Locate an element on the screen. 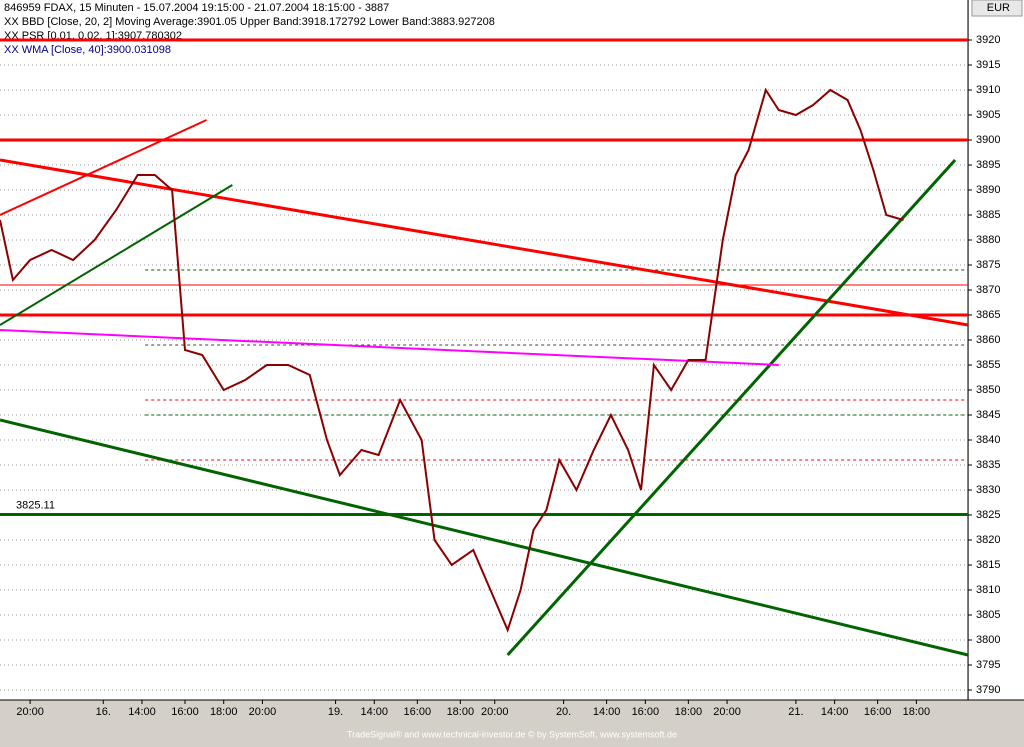 The height and width of the screenshot is (747, 1024). y-tick-label: 3870 is located at coordinates (988, 290).